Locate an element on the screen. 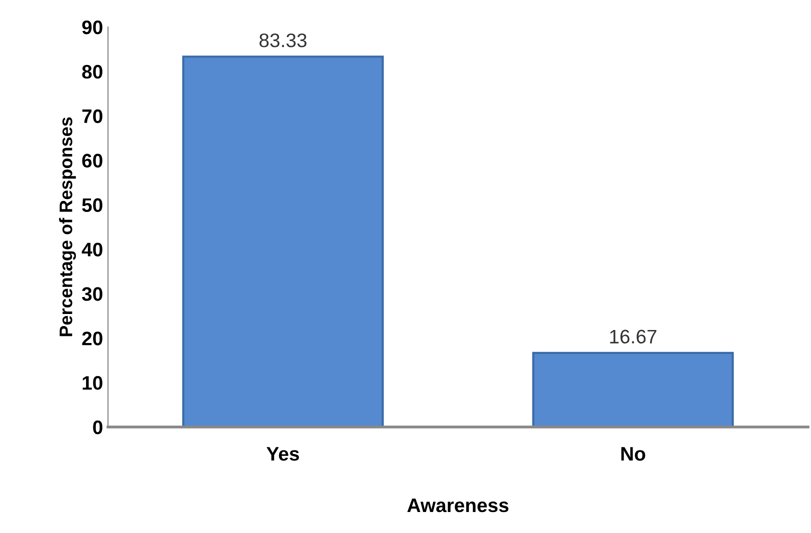  y-tick-label: 60 is located at coordinates (92, 161).